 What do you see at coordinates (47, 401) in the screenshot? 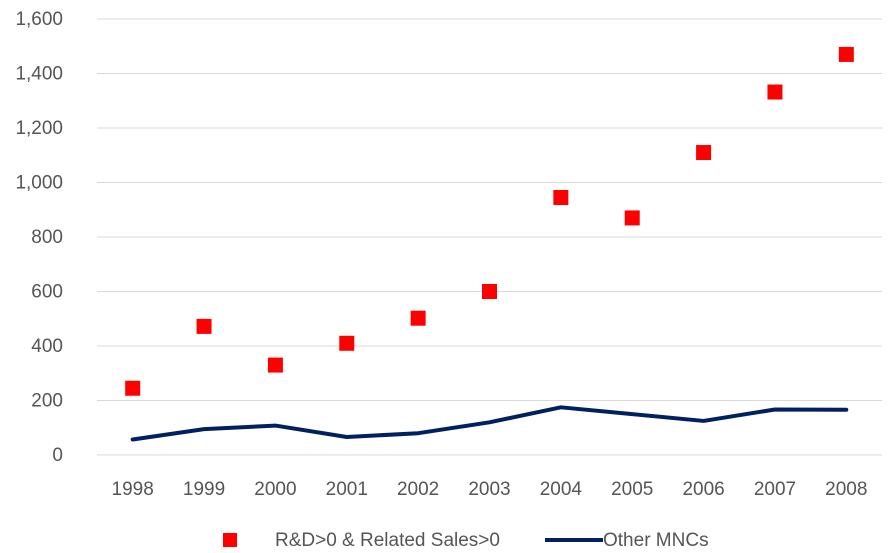
I see `y-tick-label: 200` at bounding box center [47, 401].